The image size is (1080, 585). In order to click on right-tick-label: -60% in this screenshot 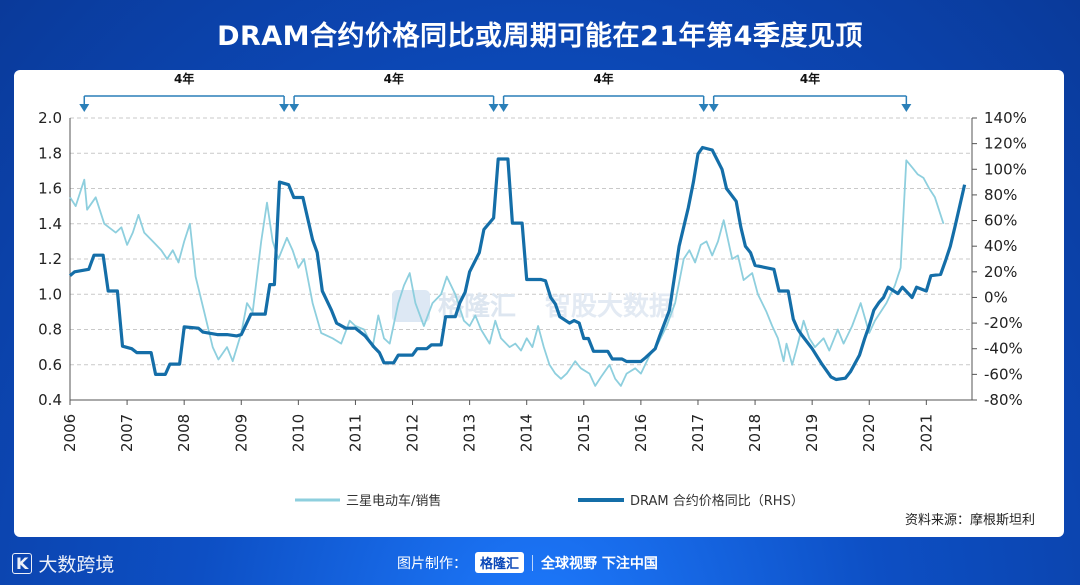, I will do `click(1003, 374)`.